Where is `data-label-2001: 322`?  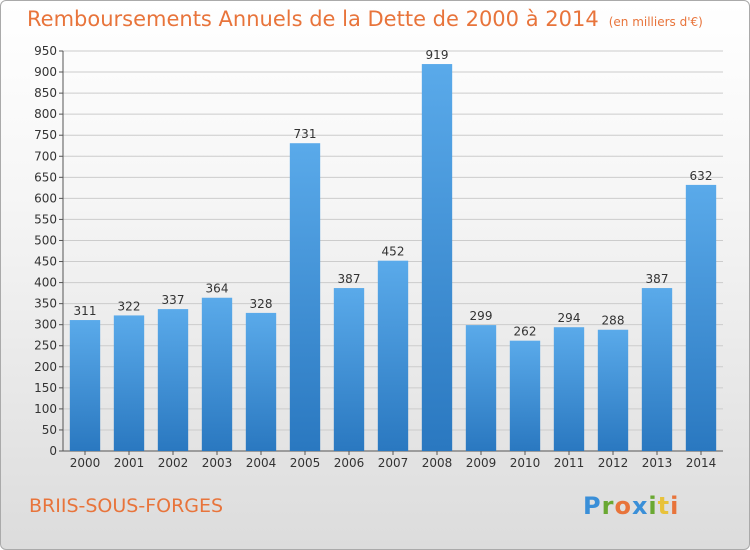 data-label-2001: 322 is located at coordinates (129, 306).